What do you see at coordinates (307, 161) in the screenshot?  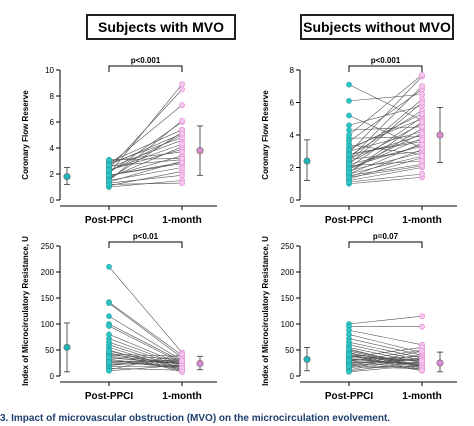 I see `post-ppci-mean-marker` at bounding box center [307, 161].